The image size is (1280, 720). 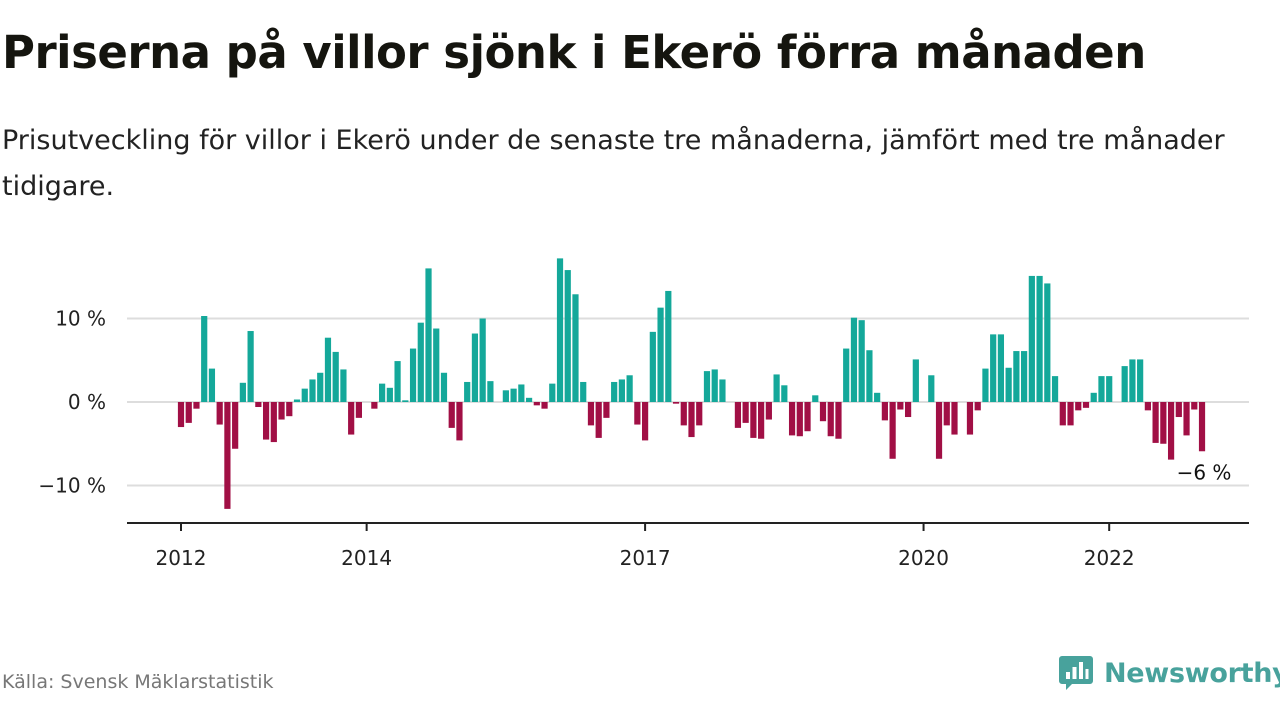 What do you see at coordinates (138, 682) in the screenshot?
I see `source-note: Källa: Svensk Mäklarstatistik` at bounding box center [138, 682].